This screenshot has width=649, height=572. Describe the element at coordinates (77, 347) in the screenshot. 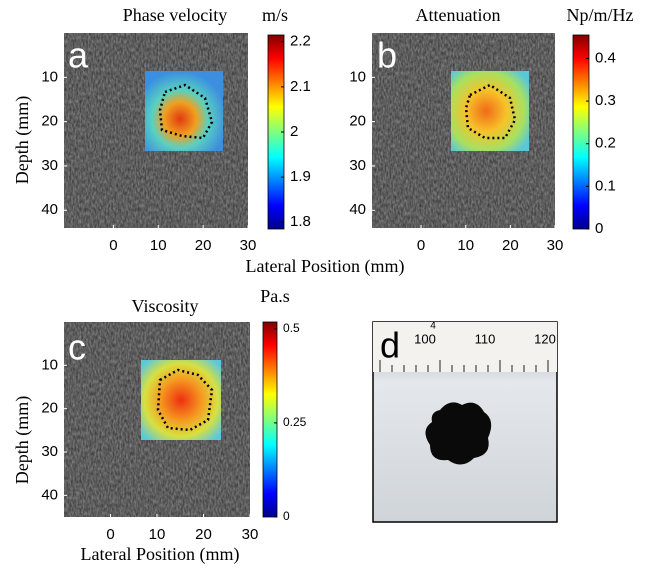

I see `panel-letter: c` at that location.